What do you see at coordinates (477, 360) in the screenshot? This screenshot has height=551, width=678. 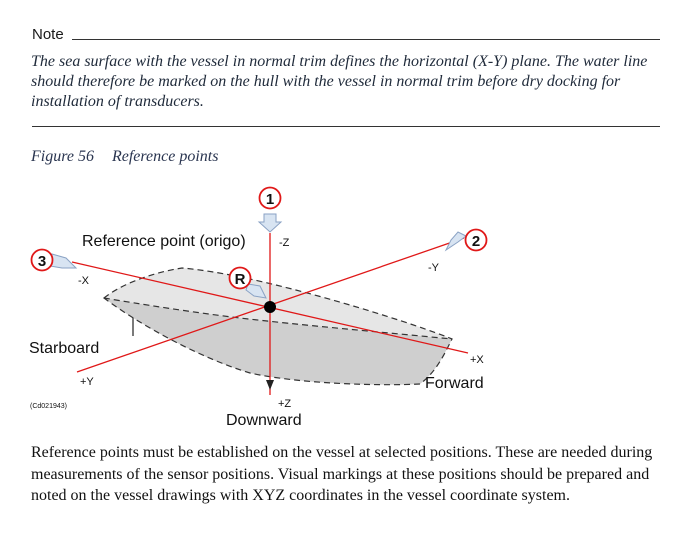 I see `plus-x-label: +X` at bounding box center [477, 360].